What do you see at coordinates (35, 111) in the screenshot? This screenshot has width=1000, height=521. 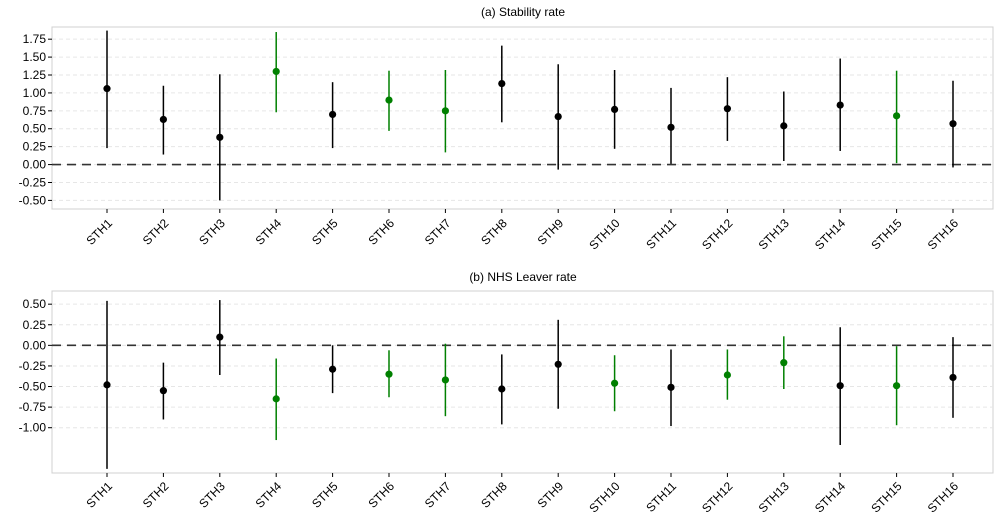 I see `y-tick-label: 0.75` at bounding box center [35, 111].